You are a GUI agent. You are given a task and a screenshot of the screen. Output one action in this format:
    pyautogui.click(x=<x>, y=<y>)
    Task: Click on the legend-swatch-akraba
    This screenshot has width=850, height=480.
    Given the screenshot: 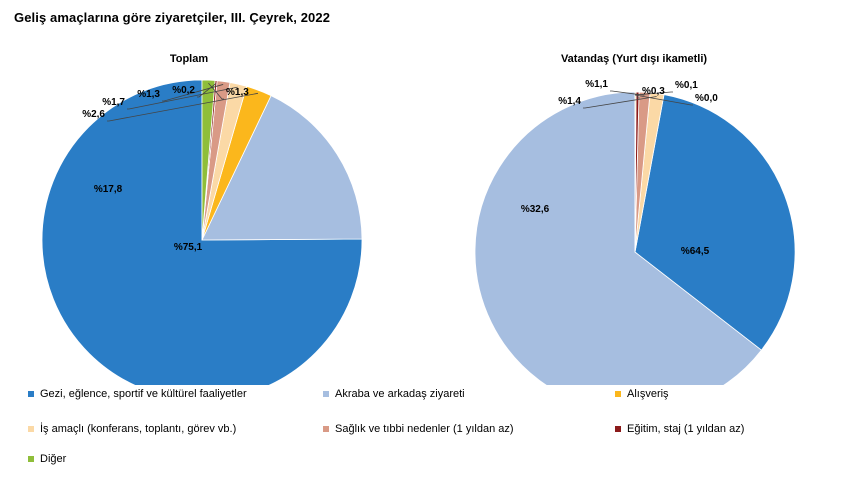 What is the action you would take?
    pyautogui.click(x=326, y=394)
    